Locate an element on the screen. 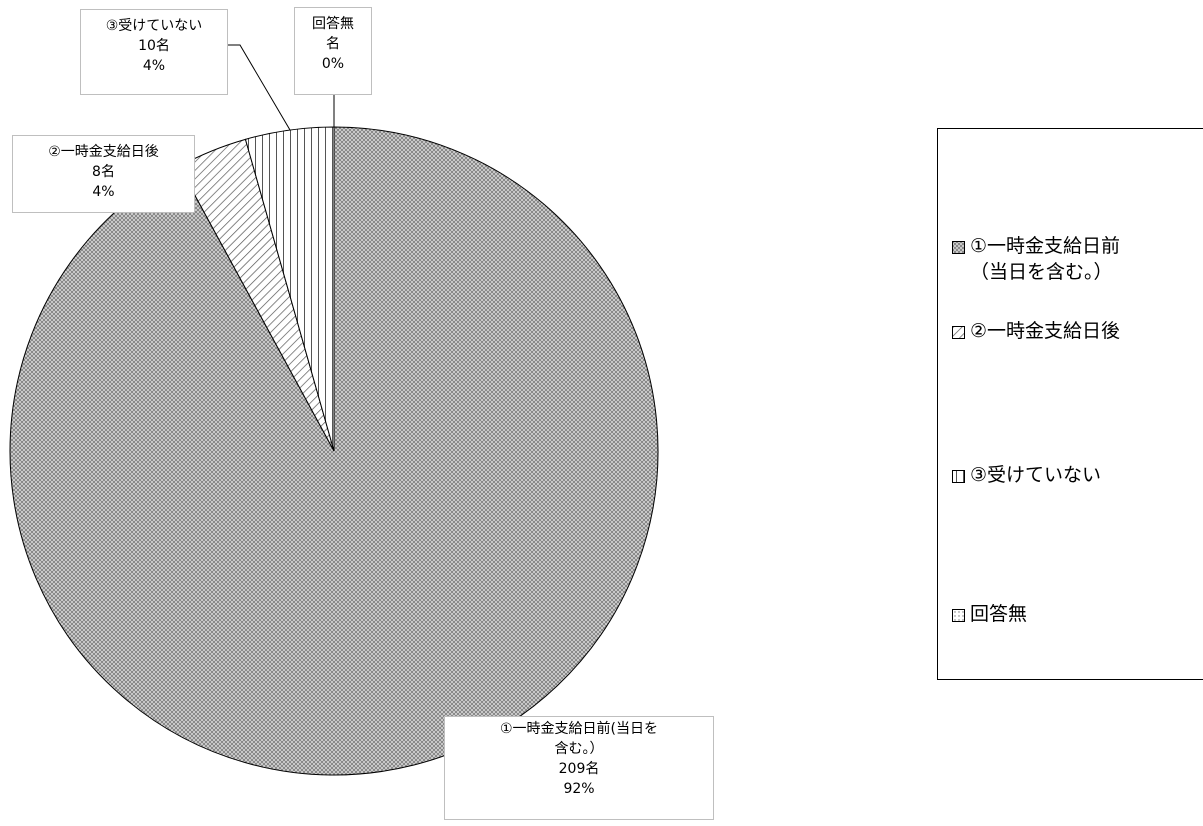 The image size is (1203, 826). slice-1-label-line1: ①一時金支給日前(当日を is located at coordinates (578, 729).